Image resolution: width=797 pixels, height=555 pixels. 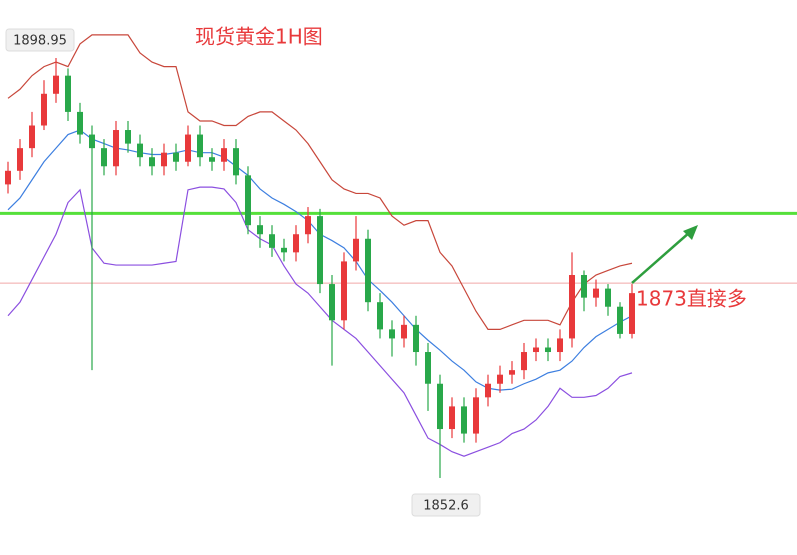 I want to click on max-label-box, so click(x=40, y=40).